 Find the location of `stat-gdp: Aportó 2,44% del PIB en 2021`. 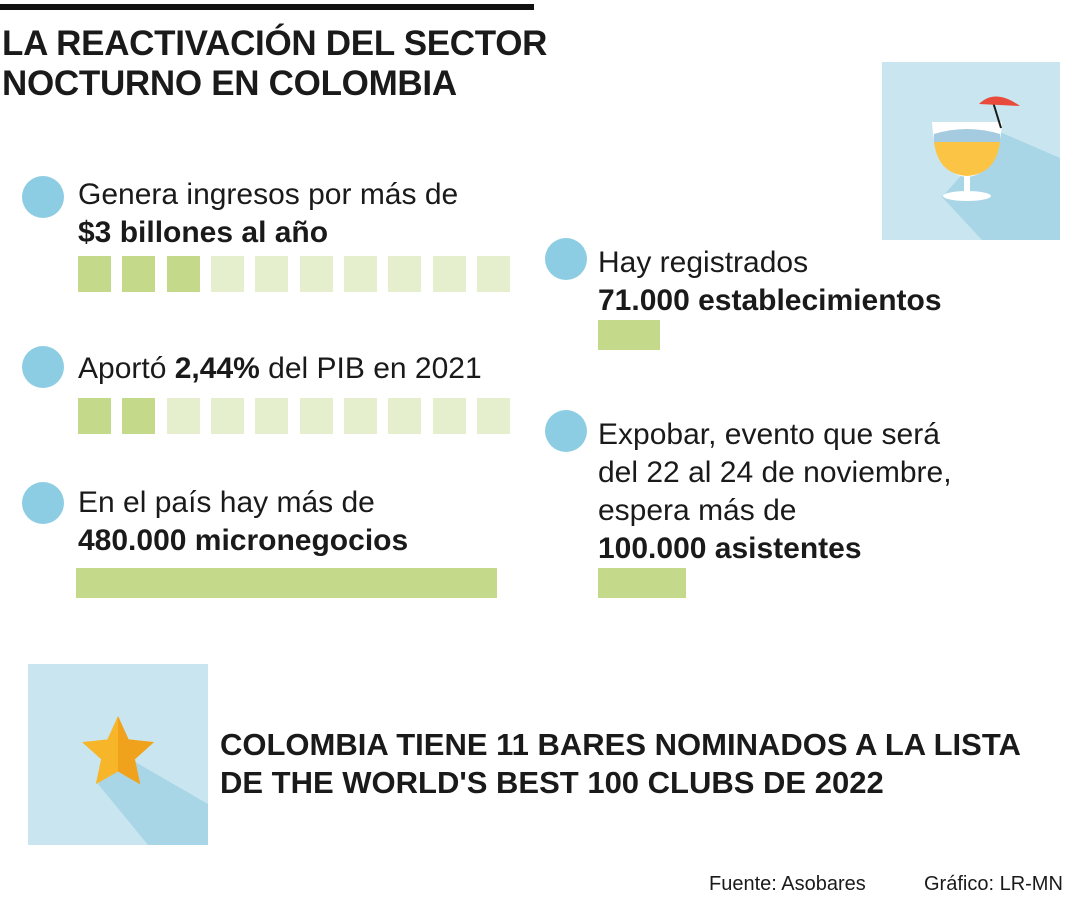

stat-gdp: Aportó 2,44% del PIB en 2021 is located at coordinates (280, 369).